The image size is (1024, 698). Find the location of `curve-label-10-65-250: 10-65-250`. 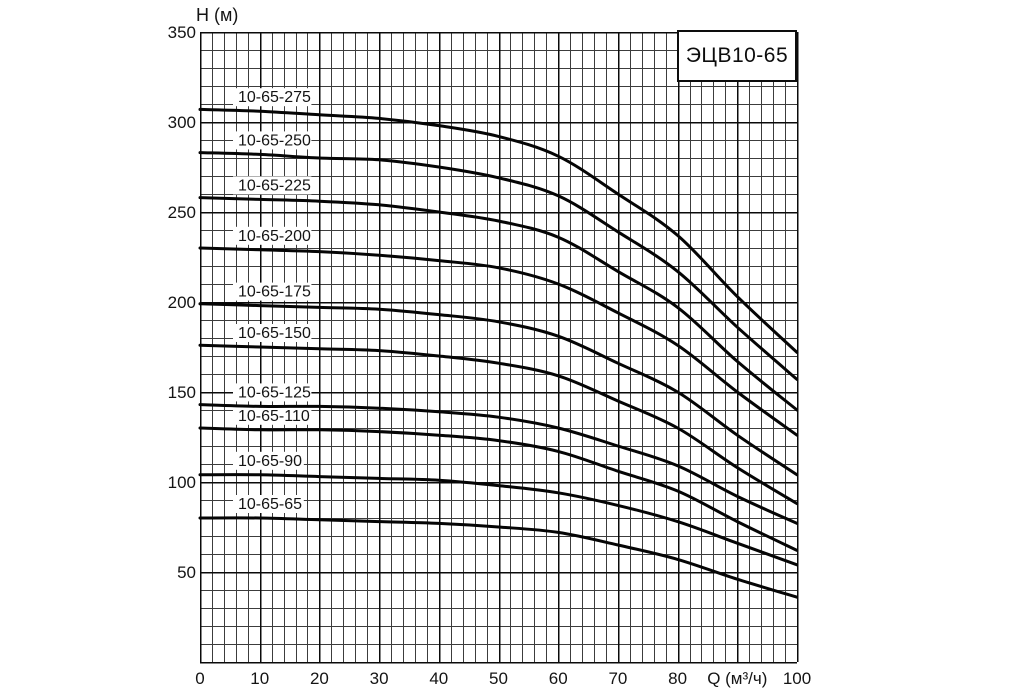

curve-label-10-65-250: 10-65-250 is located at coordinates (274, 140).